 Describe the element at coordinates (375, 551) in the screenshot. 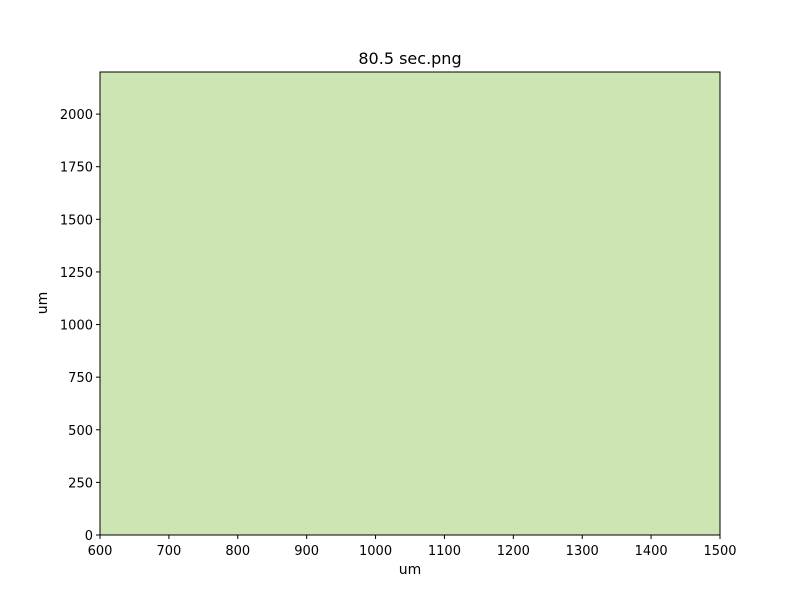

I see `x-tick-label: 1000` at that location.